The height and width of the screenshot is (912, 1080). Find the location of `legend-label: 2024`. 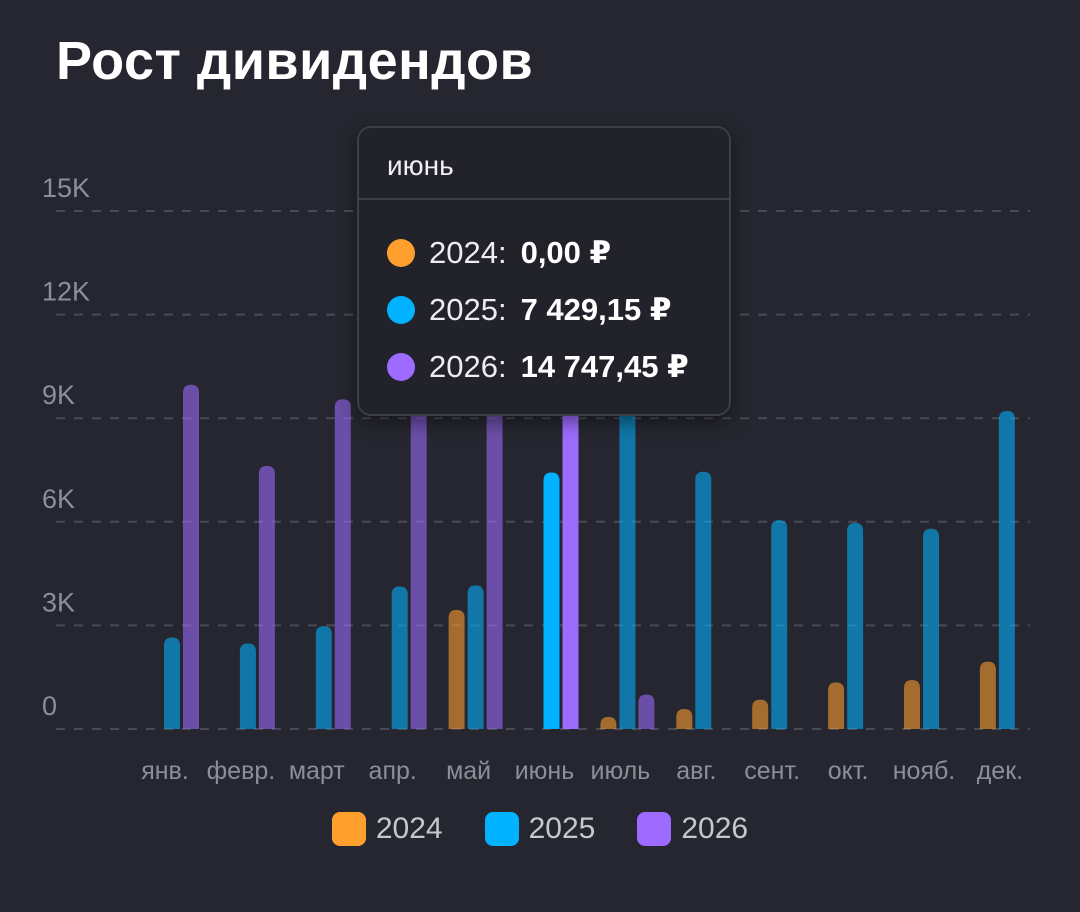

legend-label: 2024 is located at coordinates (409, 828).